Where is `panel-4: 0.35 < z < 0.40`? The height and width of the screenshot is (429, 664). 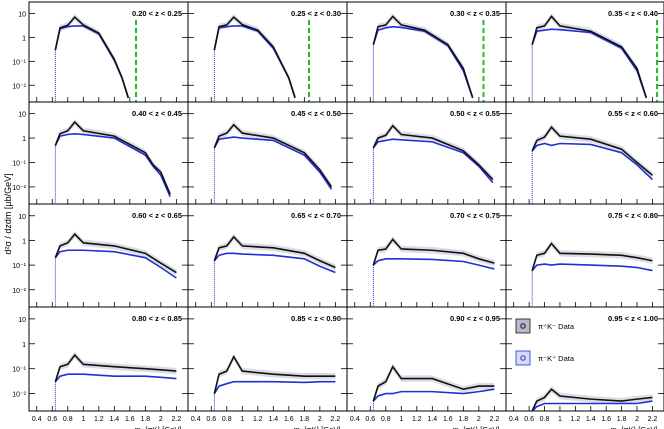
panel-4: 0.35 < z < 0.40 is located at coordinates (584, 52).